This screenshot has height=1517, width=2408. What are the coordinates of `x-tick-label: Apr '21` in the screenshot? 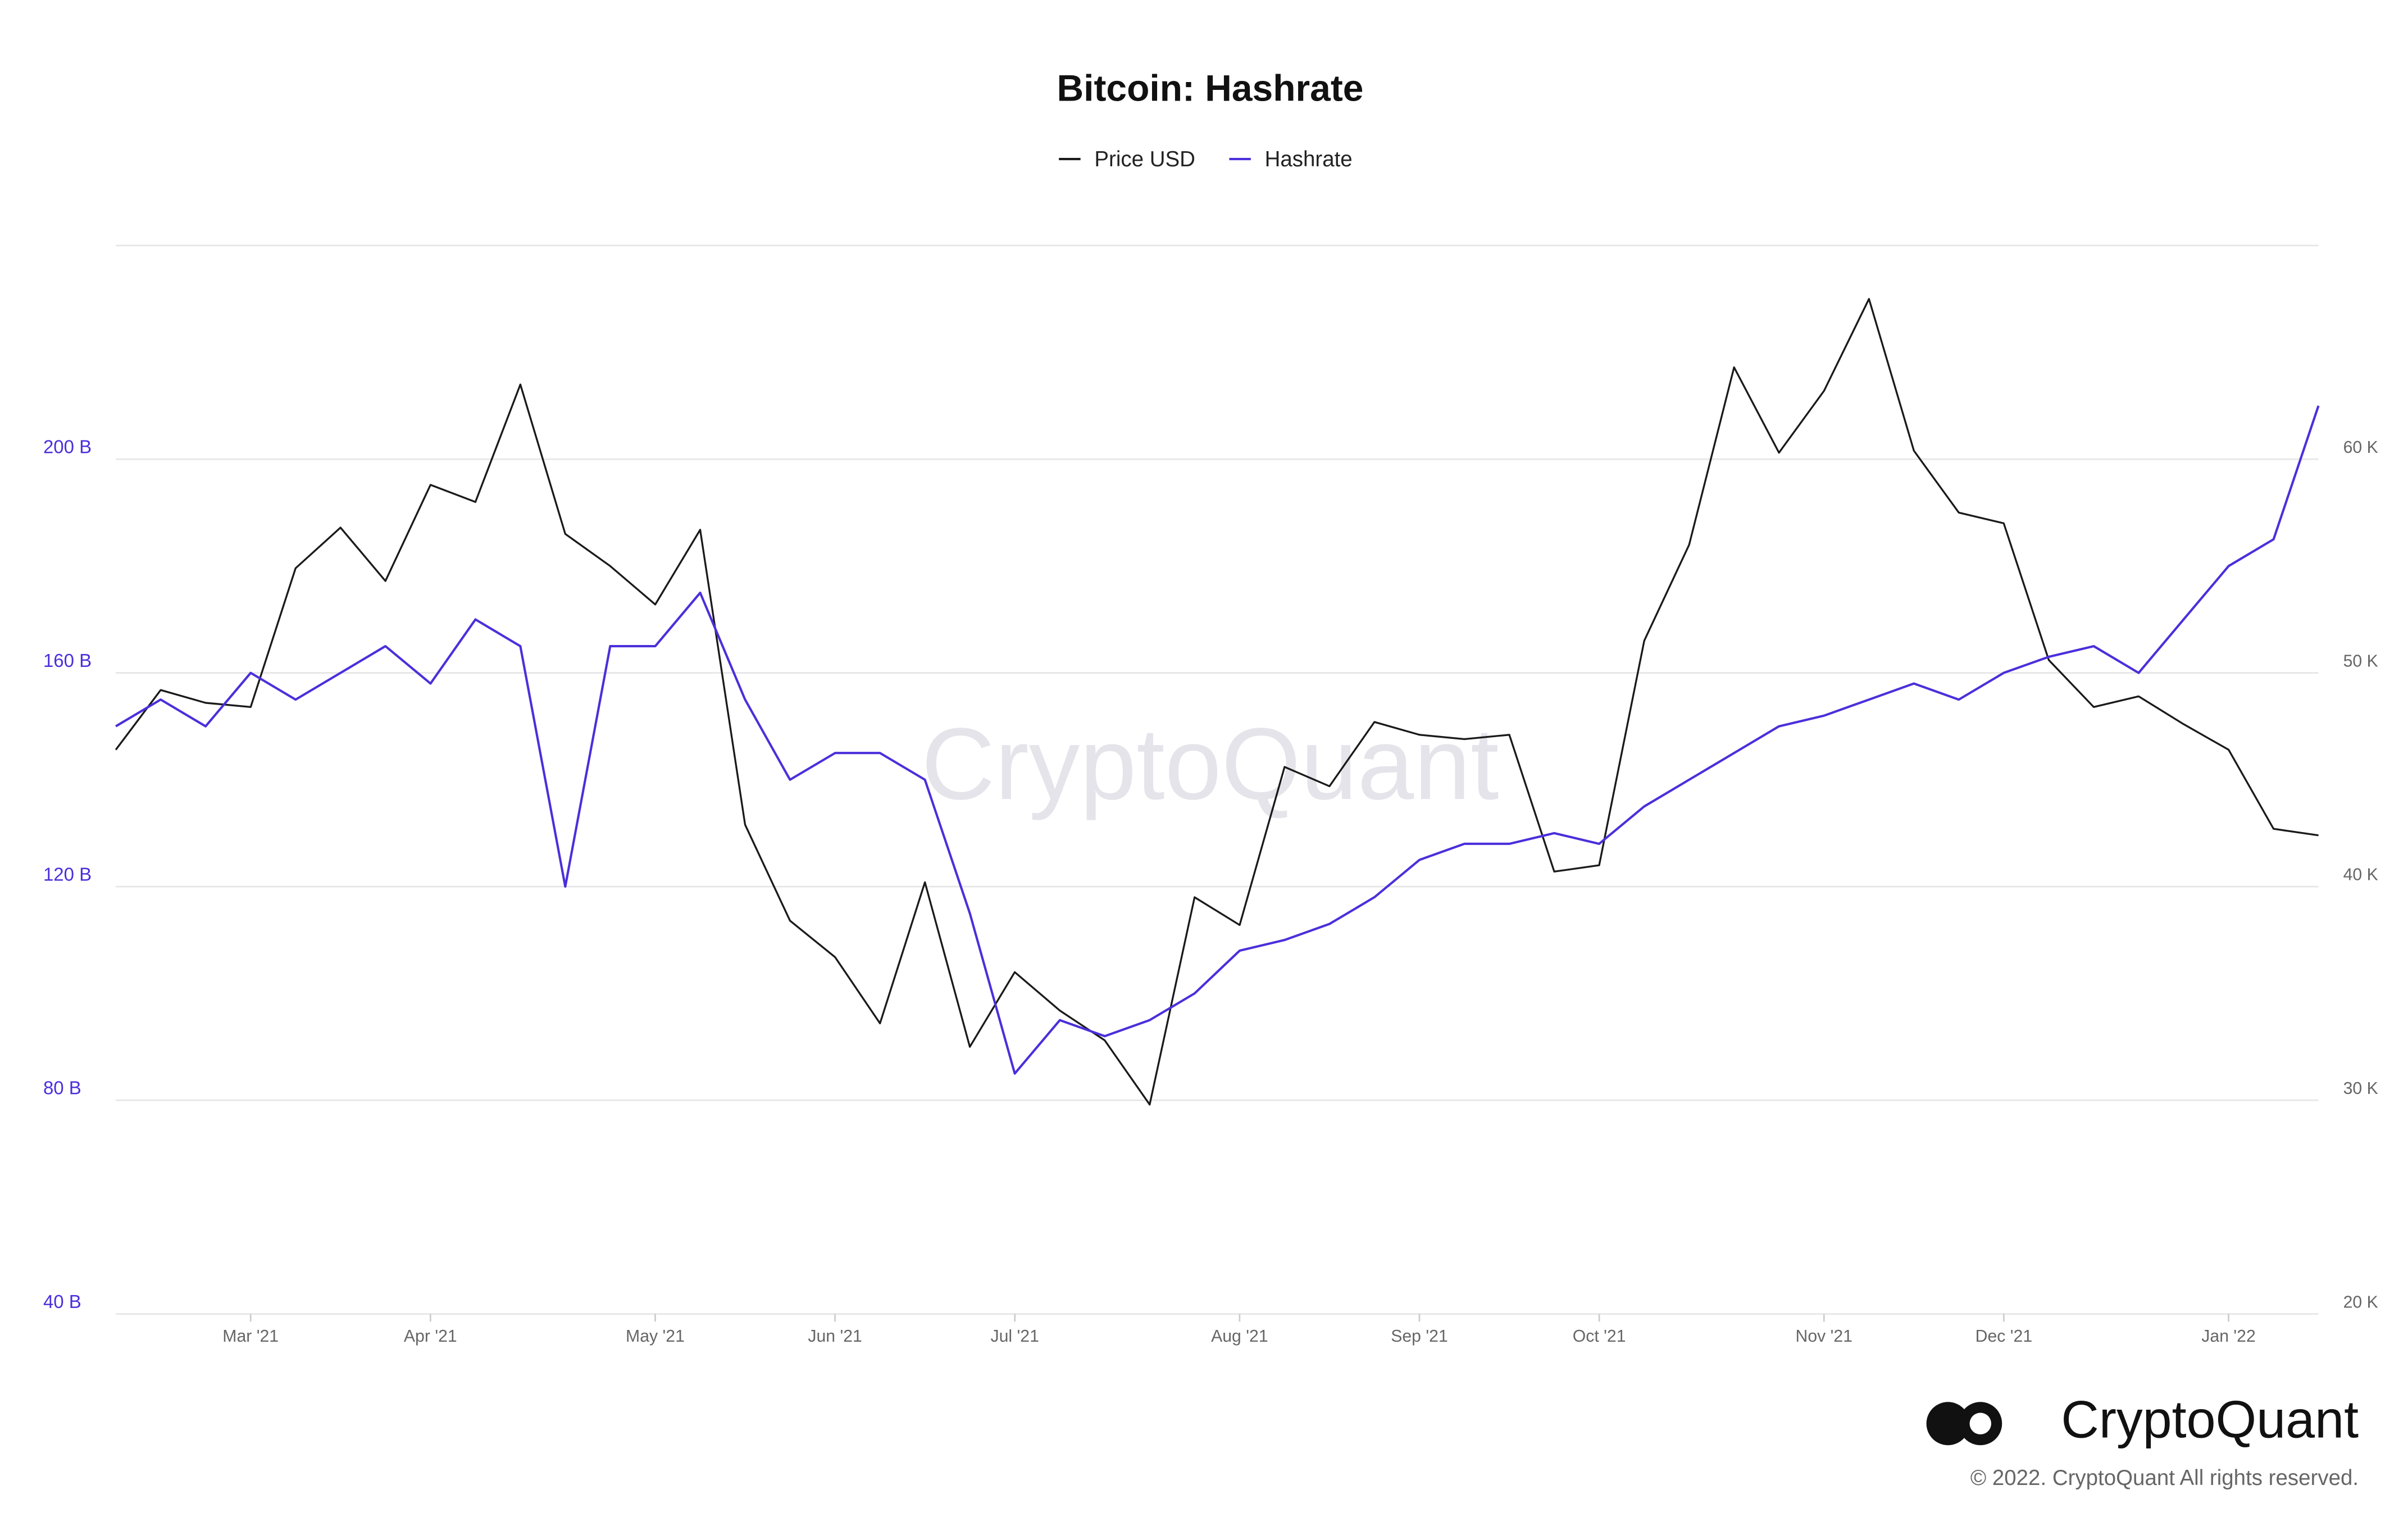 It's located at (430, 1336).